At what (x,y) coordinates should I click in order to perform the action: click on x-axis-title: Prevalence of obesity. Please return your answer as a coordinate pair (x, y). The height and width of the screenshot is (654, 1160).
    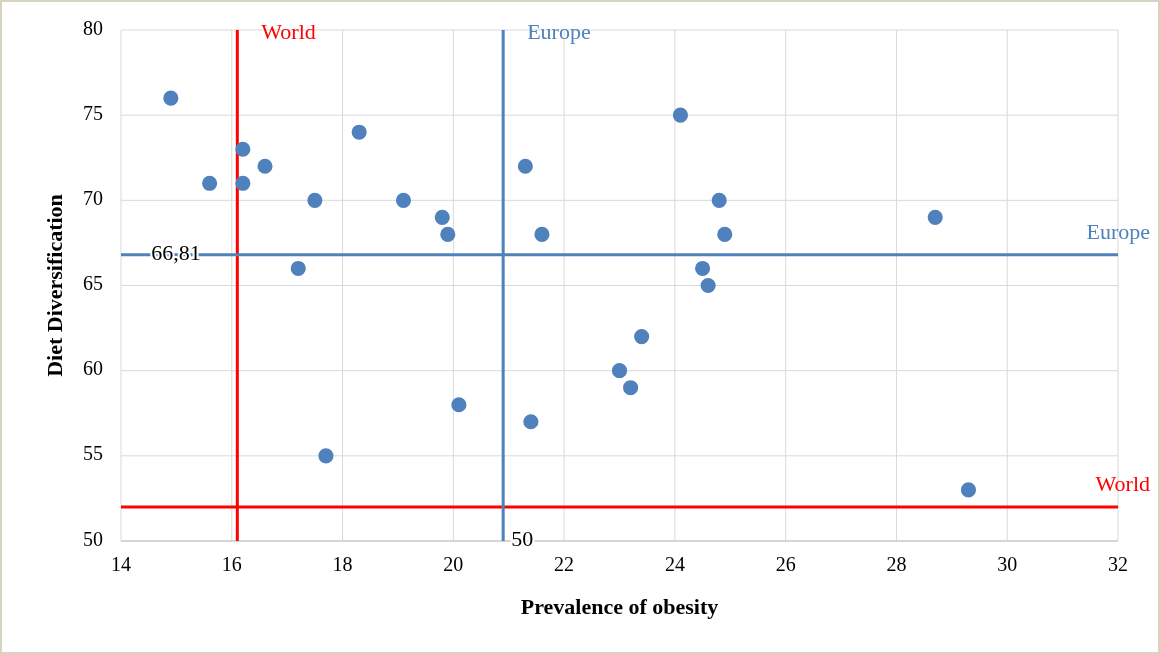
    Looking at the image, I should click on (619, 606).